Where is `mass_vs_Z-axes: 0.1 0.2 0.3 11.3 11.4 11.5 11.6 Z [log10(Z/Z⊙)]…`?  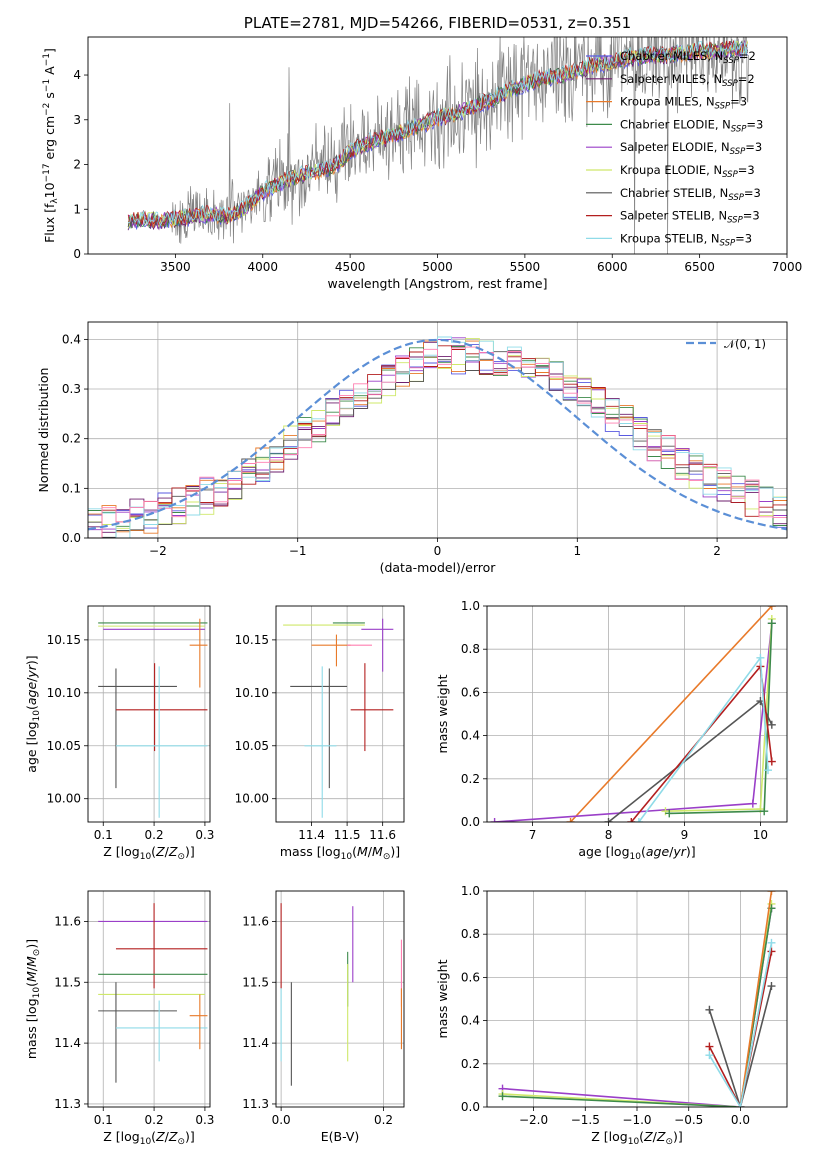
mass_vs_Z-axes: 0.1 0.2 0.3 11.3 11.4 11.5 11.6 Z [log10(Z/Z⊙)]… is located at coordinates (119, 1018).